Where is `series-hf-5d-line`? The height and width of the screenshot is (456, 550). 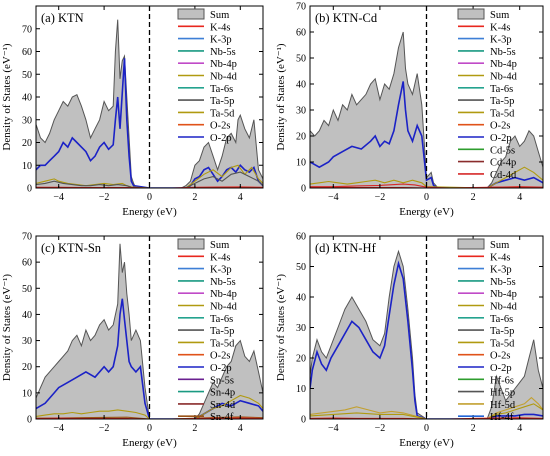
series-hf-5d-line is located at coordinates (426, 407).